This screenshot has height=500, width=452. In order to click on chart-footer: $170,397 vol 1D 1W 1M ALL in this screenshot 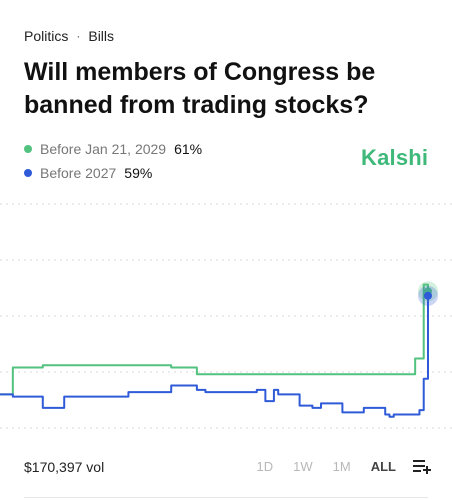, I will do `click(226, 467)`.